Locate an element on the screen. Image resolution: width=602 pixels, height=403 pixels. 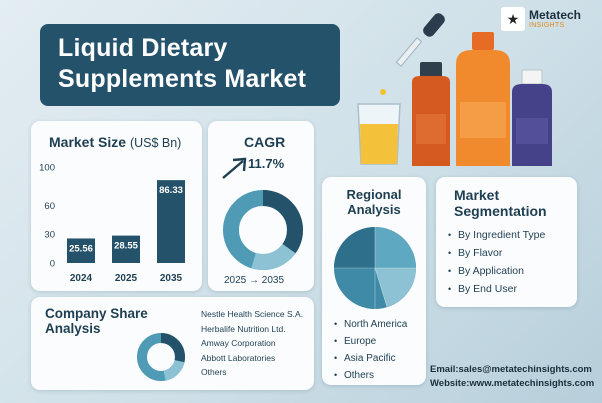
star-icon: ★ is located at coordinates (513, 19).